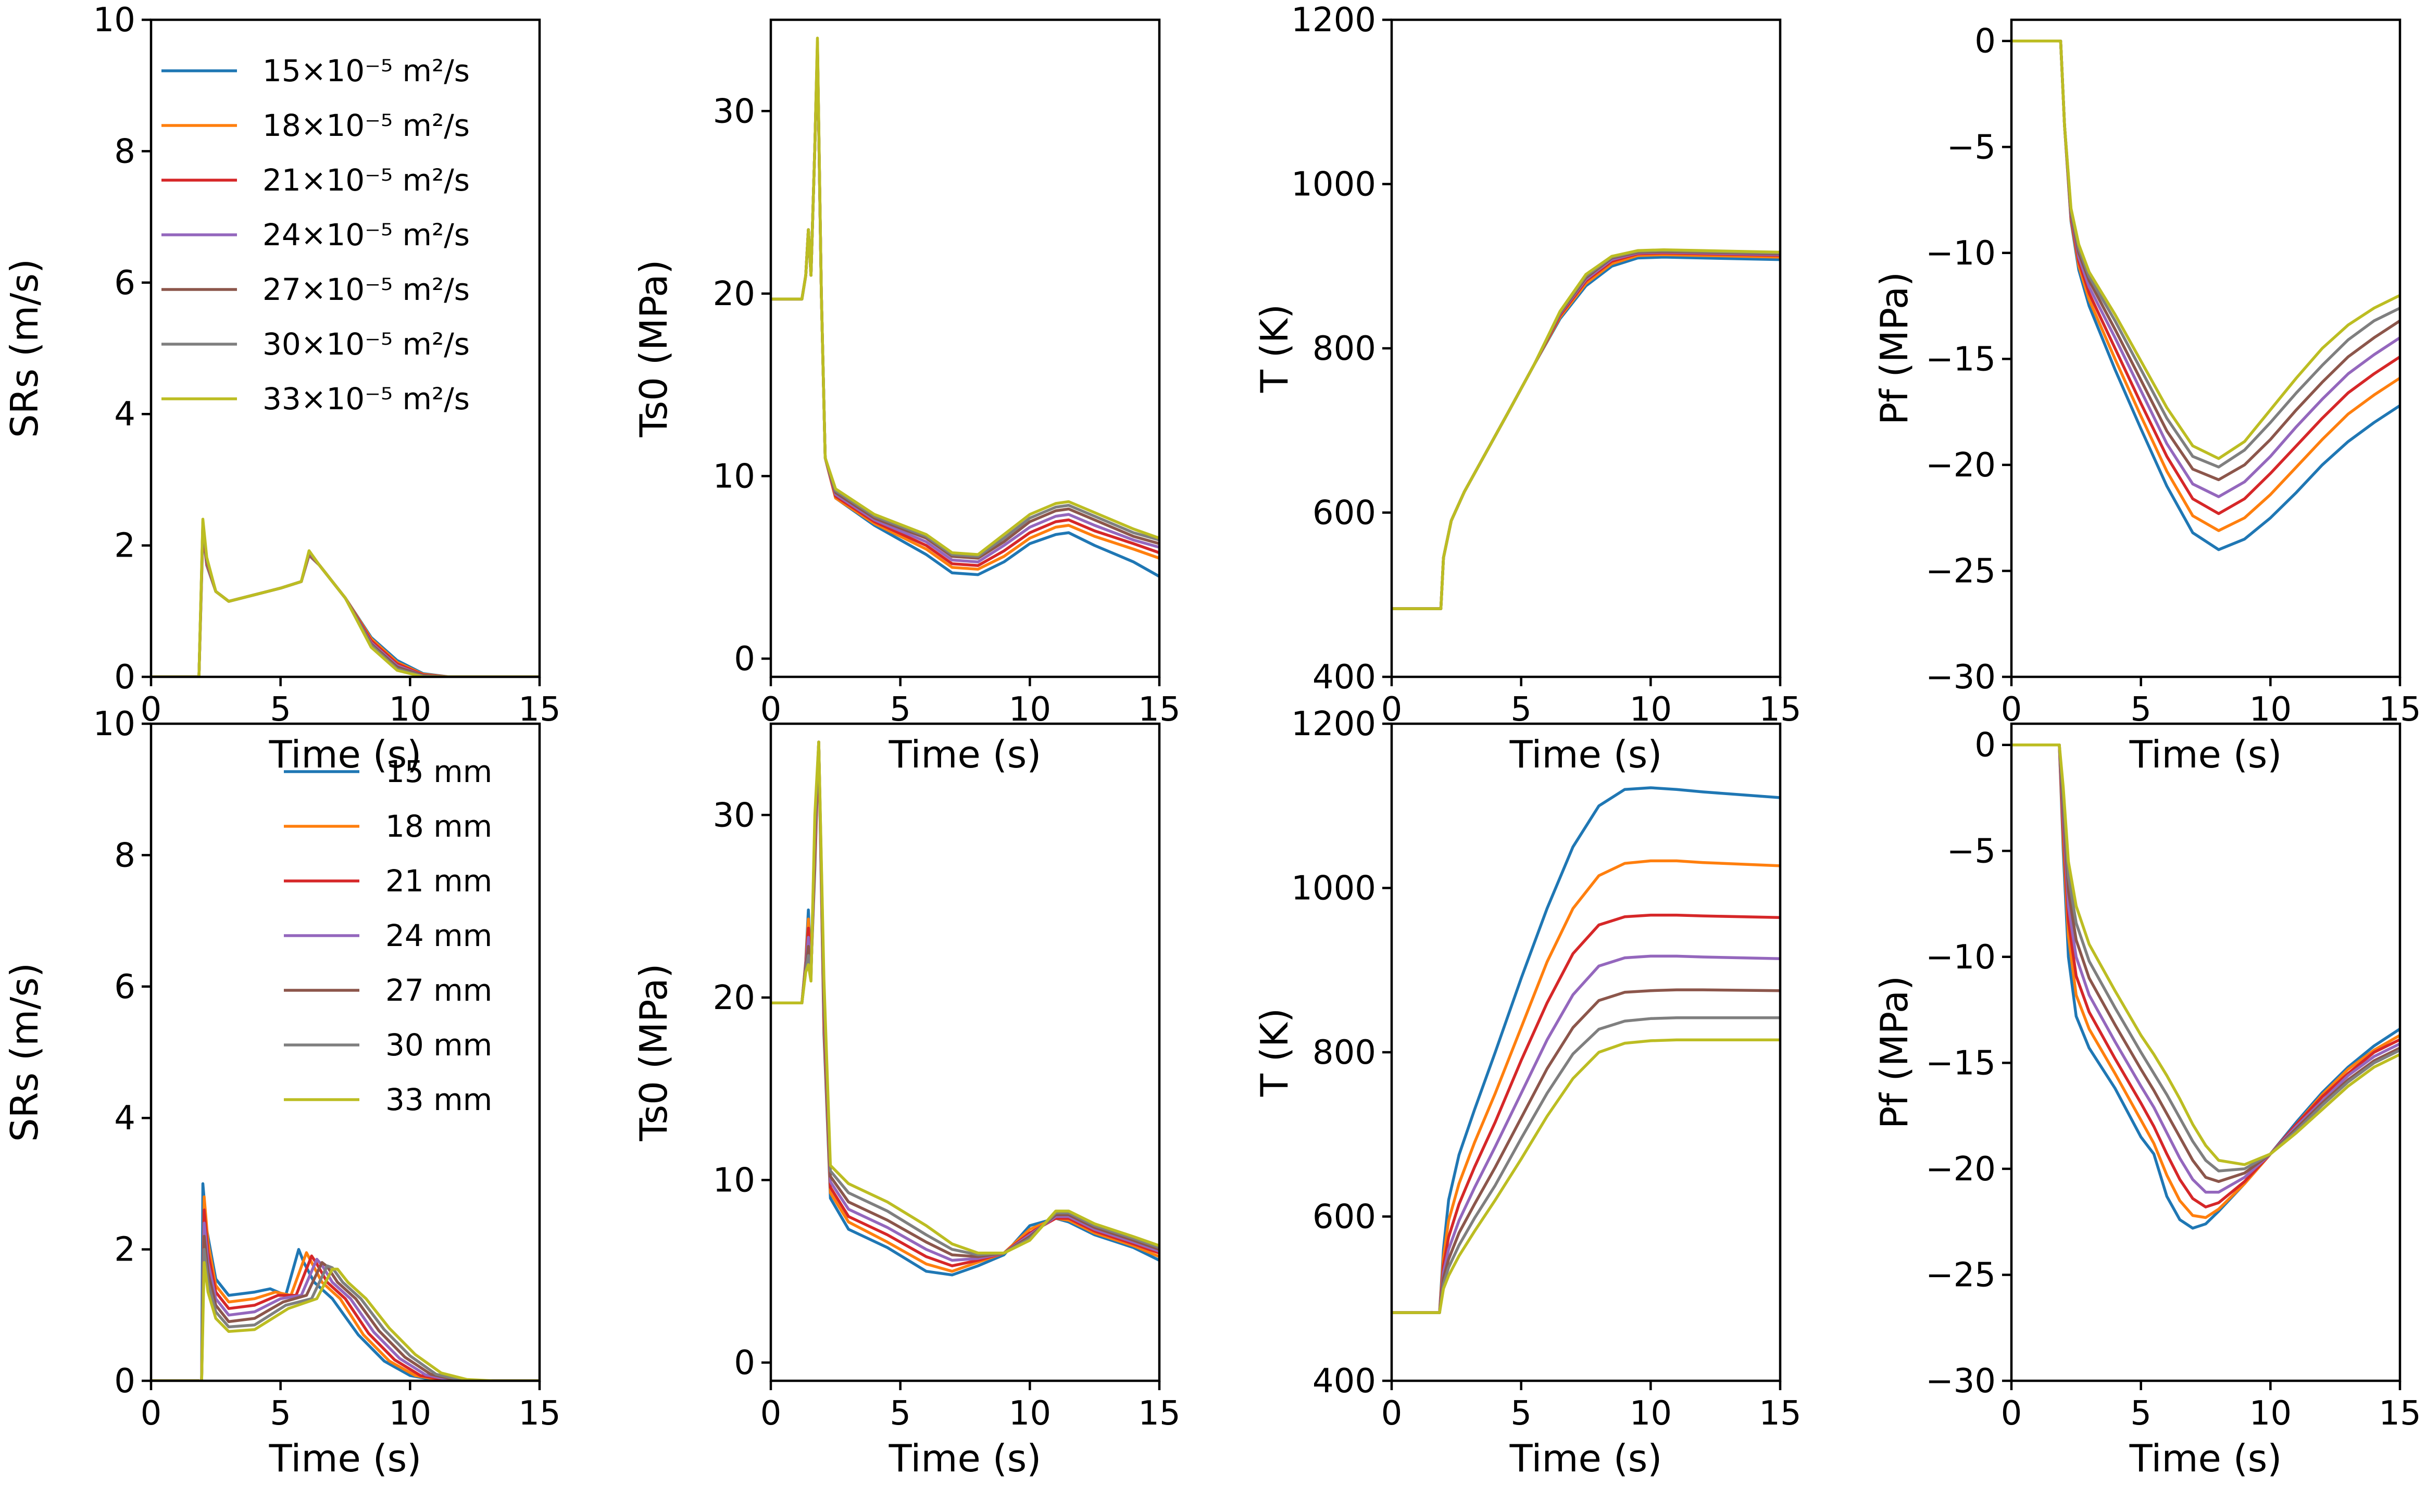 The height and width of the screenshot is (1512, 2426). Describe the element at coordinates (114, 725) in the screenshot. I see `chart-5-y-tick-label: 10` at that location.